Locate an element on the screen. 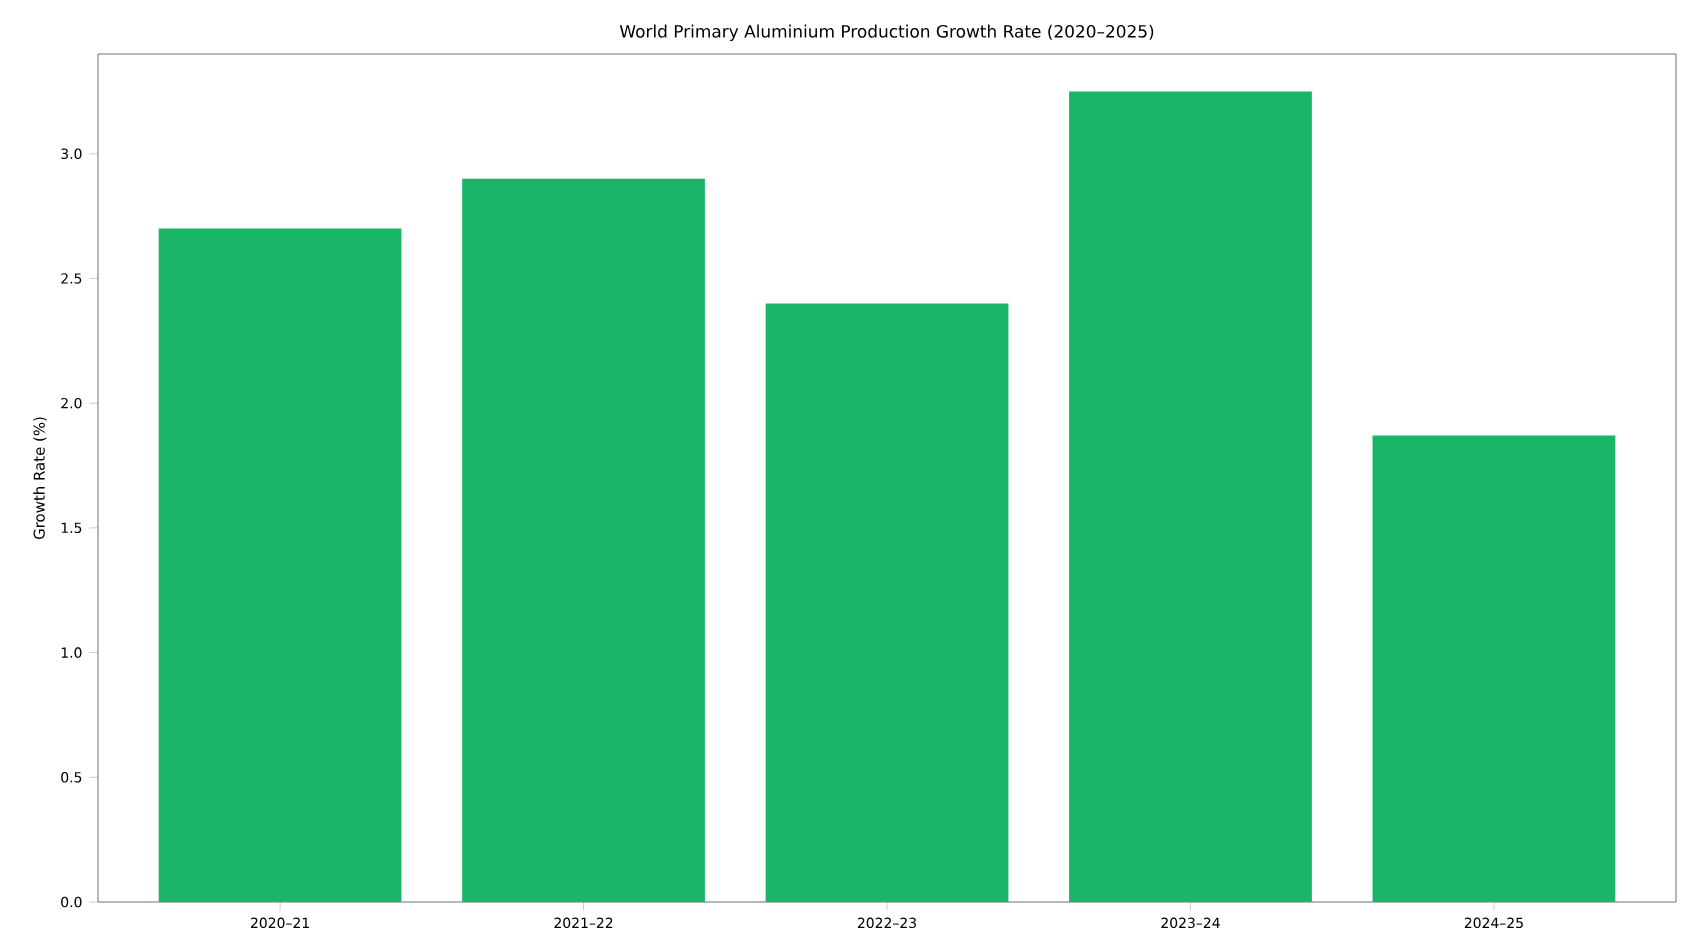  chart-title: World Primary Aluminium Production Growth Rate (2020–2025) is located at coordinates (886, 33).